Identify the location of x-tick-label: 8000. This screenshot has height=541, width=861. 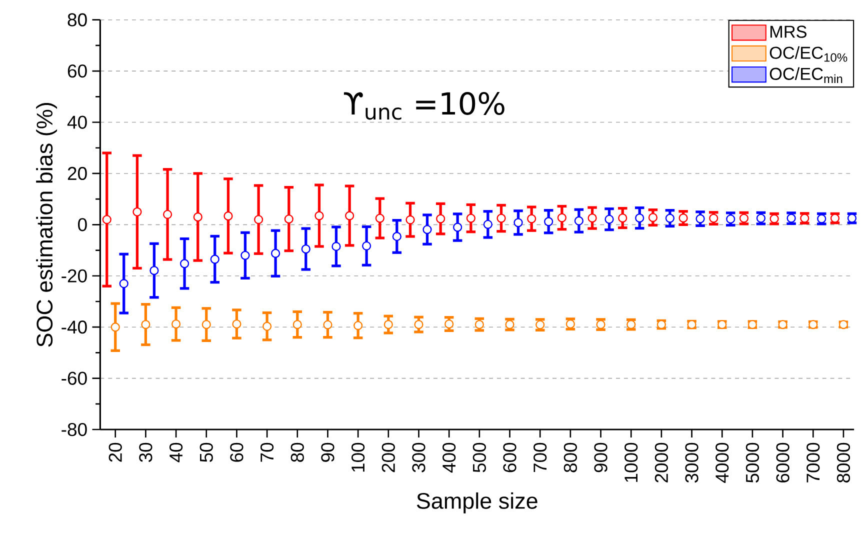
(843, 463).